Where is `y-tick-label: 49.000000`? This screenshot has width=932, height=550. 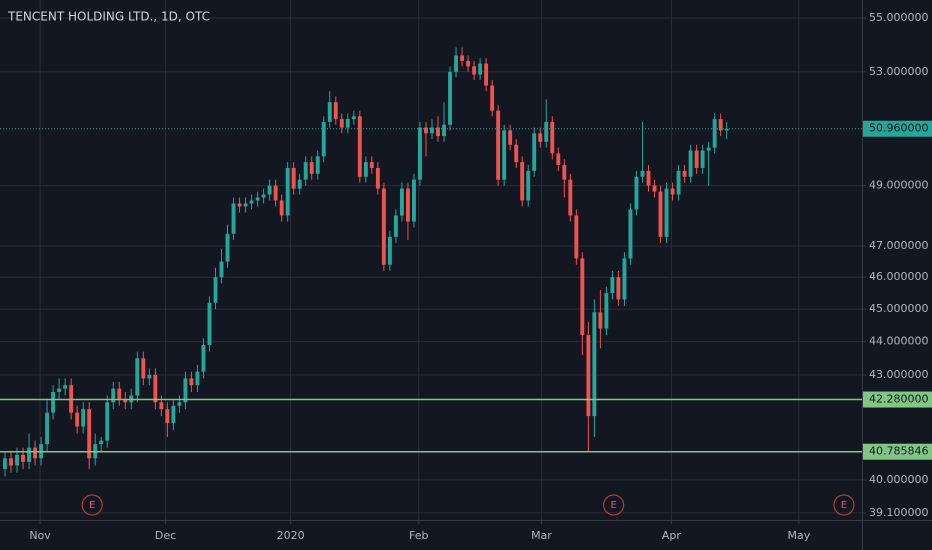 y-tick-label: 49.000000 is located at coordinates (899, 185).